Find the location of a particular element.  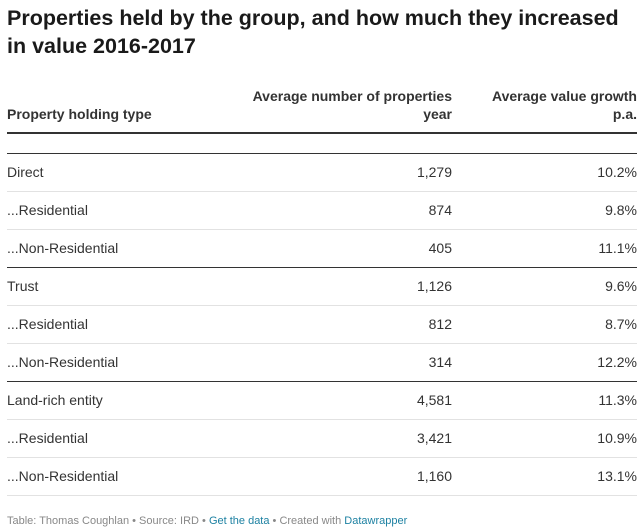

table-row: Land-rich entity 4,581 11.3% is located at coordinates (322, 401).